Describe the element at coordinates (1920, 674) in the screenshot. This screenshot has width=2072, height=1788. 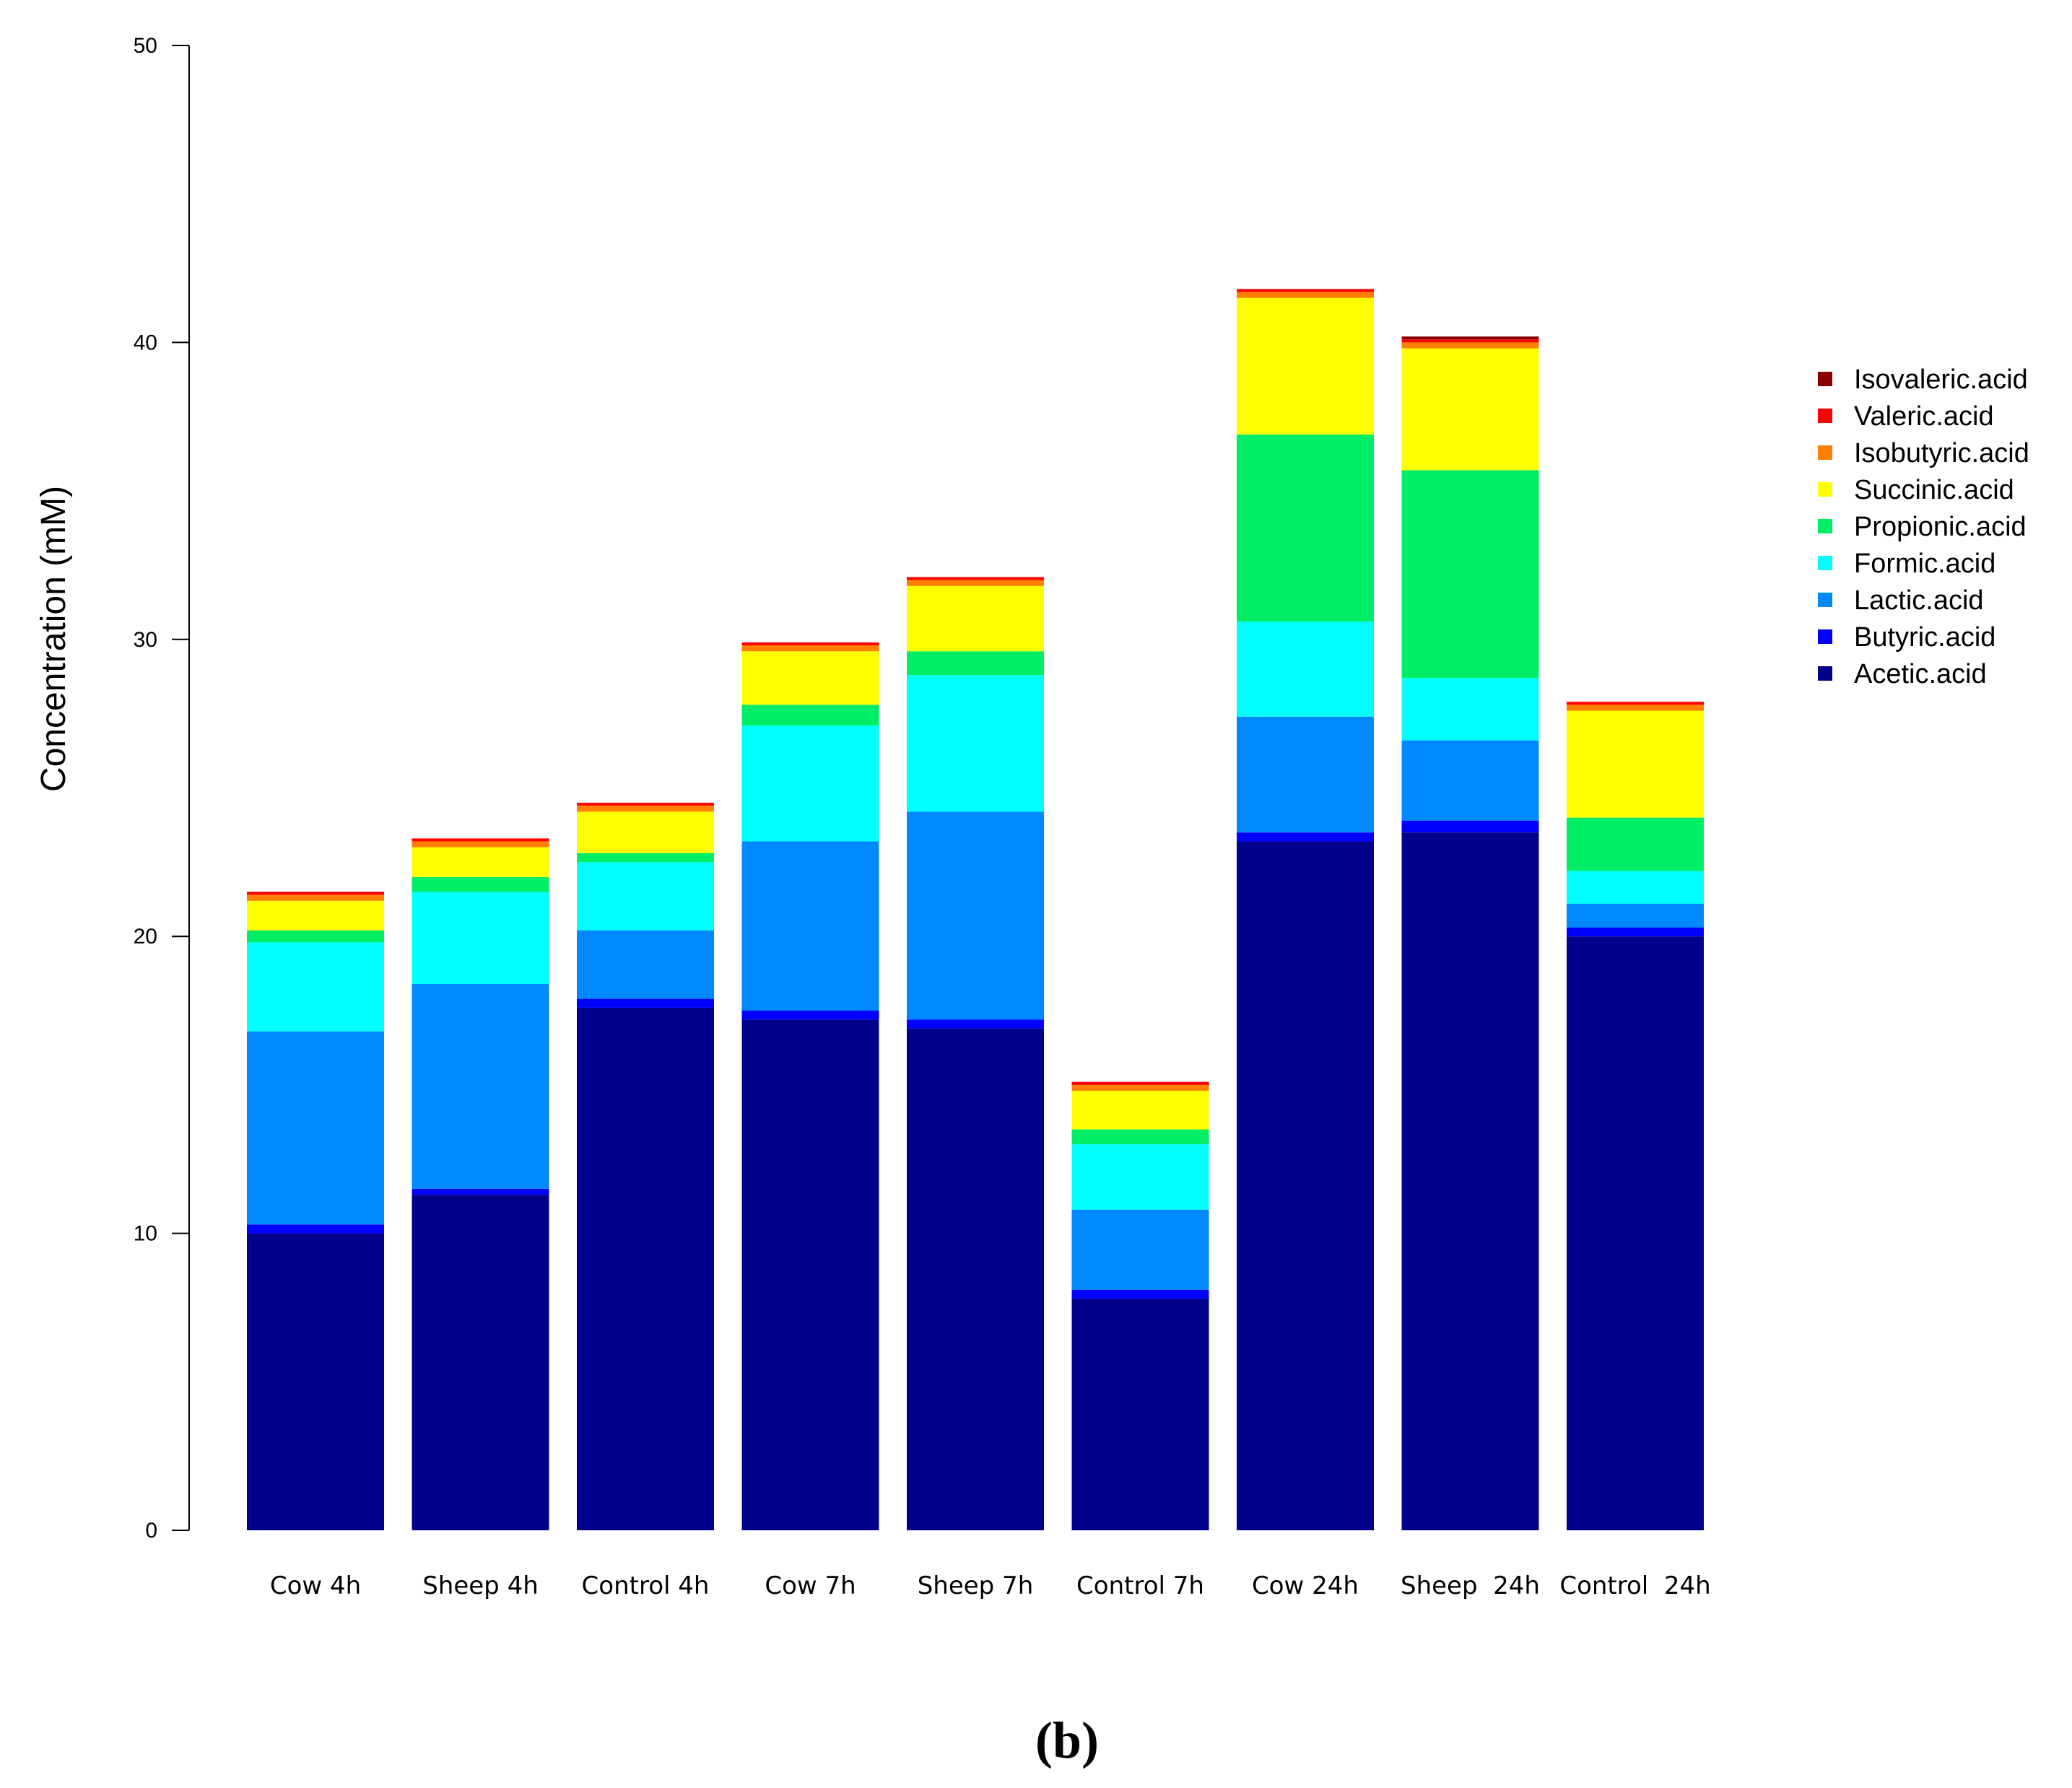
I see `legend-label: Acetic.acid` at that location.